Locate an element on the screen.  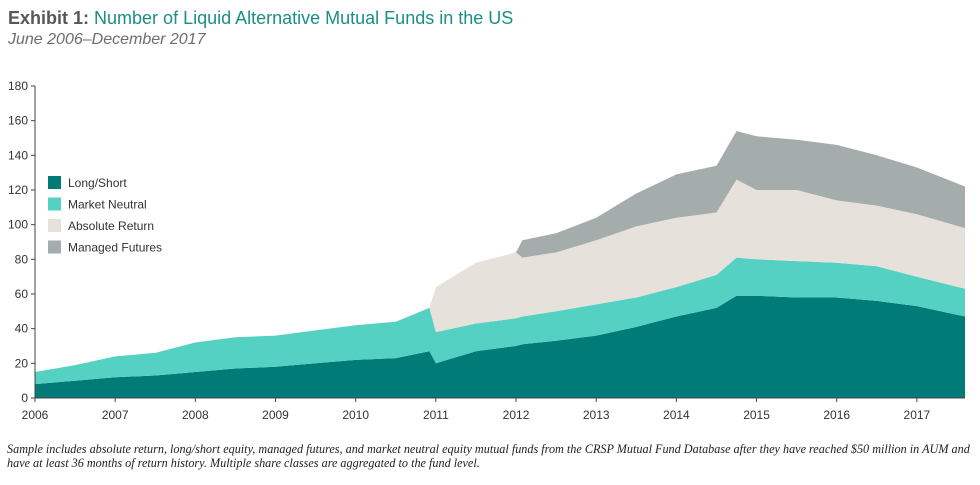
legend-label-long-short: Long/Short is located at coordinates (97, 183).